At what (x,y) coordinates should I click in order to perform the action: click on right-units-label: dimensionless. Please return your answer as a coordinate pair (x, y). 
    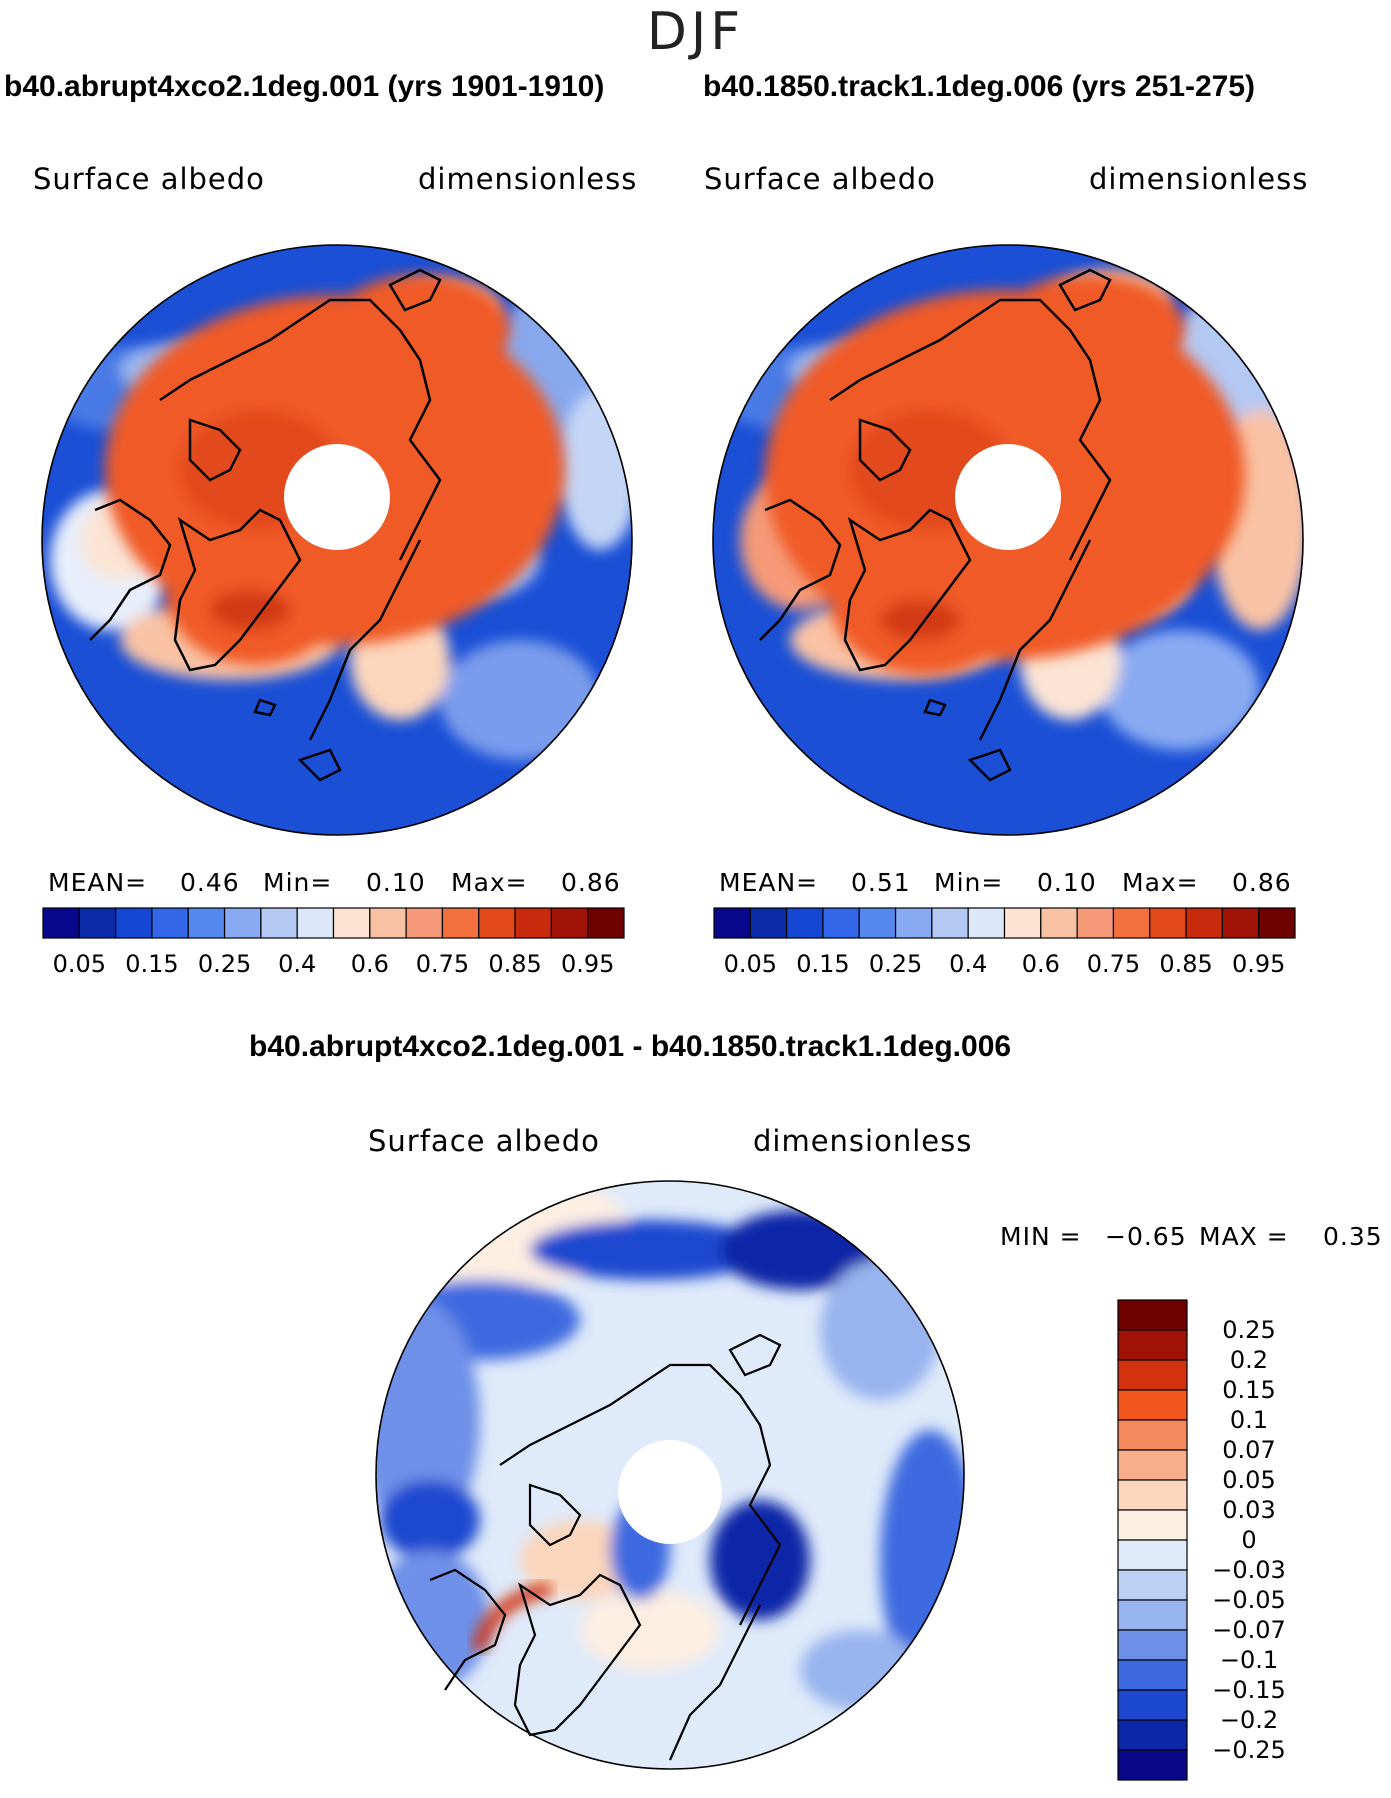
    Looking at the image, I should click on (1199, 179).